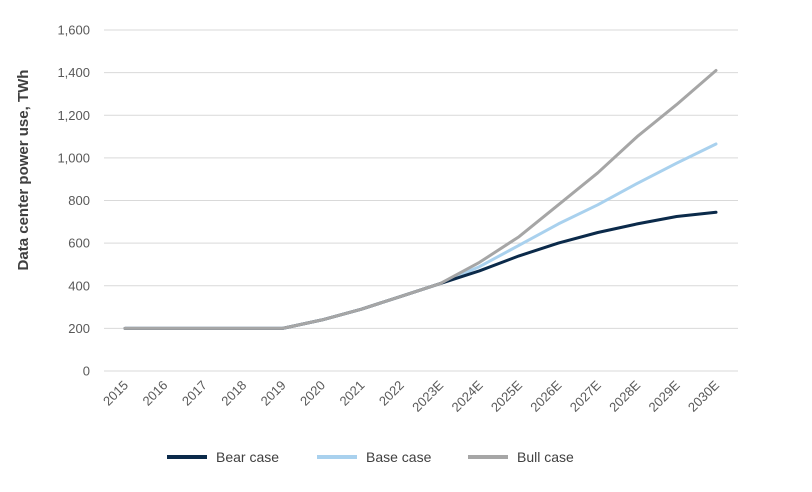  What do you see at coordinates (506, 395) in the screenshot?
I see `x-tick-label: 2025E` at bounding box center [506, 395].